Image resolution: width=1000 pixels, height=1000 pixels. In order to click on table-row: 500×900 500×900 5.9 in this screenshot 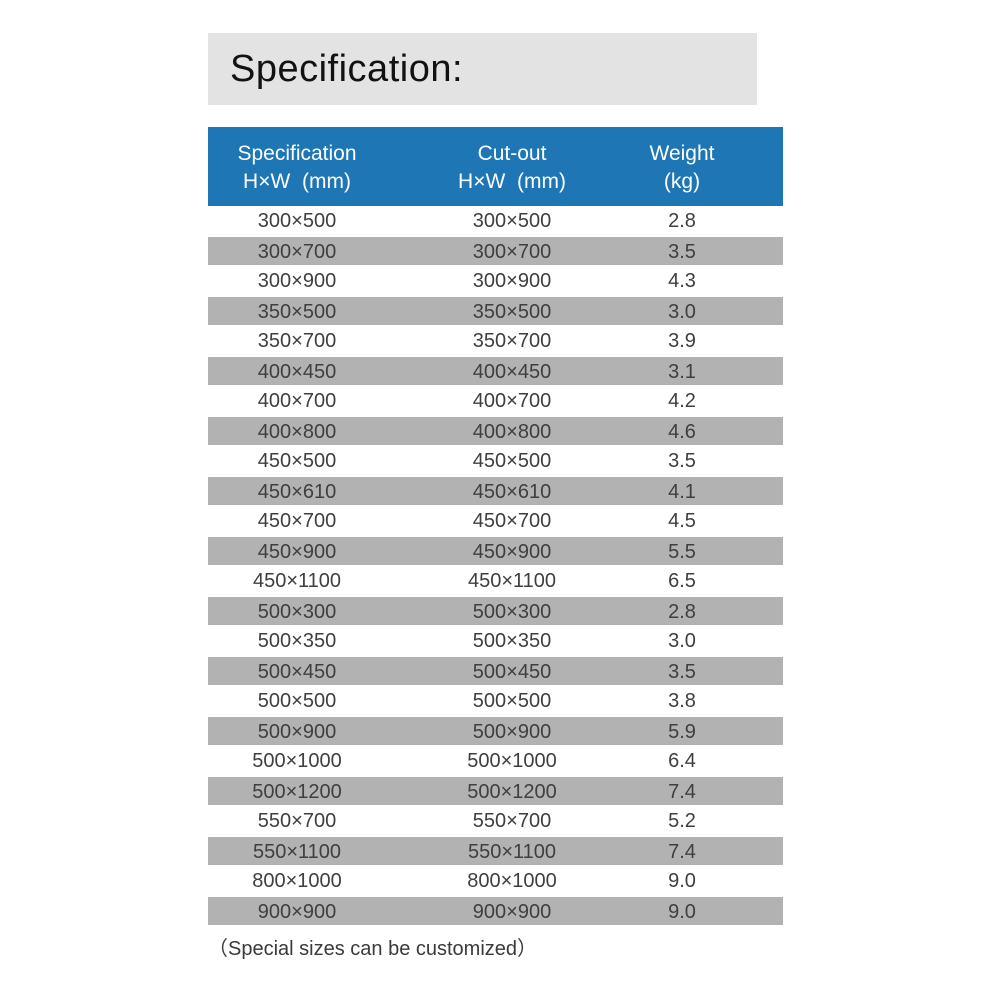, I will do `click(495, 731)`.